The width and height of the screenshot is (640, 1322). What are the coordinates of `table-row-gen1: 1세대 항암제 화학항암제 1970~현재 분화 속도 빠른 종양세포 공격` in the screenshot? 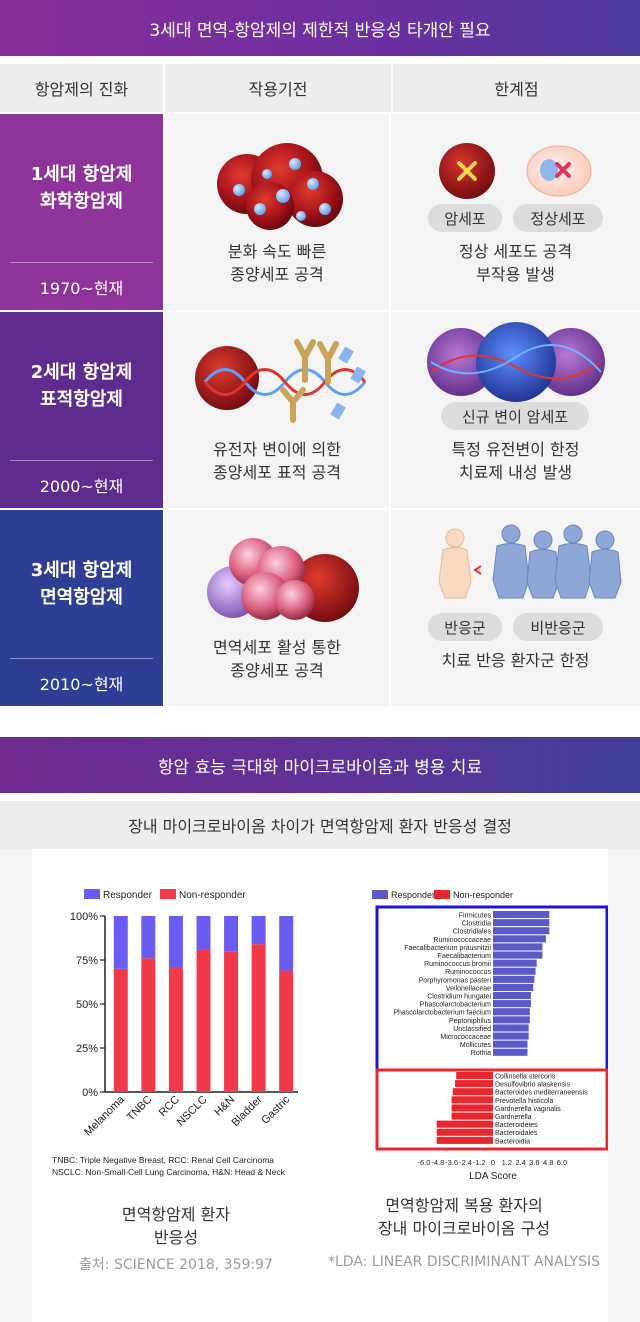 It's located at (320, 212).